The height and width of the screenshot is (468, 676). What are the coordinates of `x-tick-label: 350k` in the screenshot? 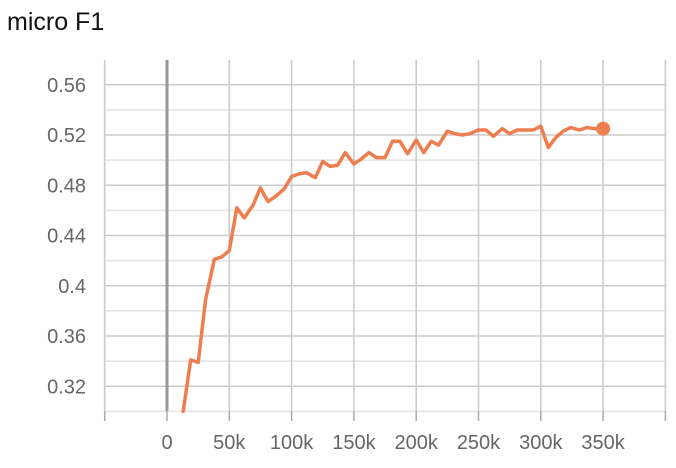 It's located at (603, 443).